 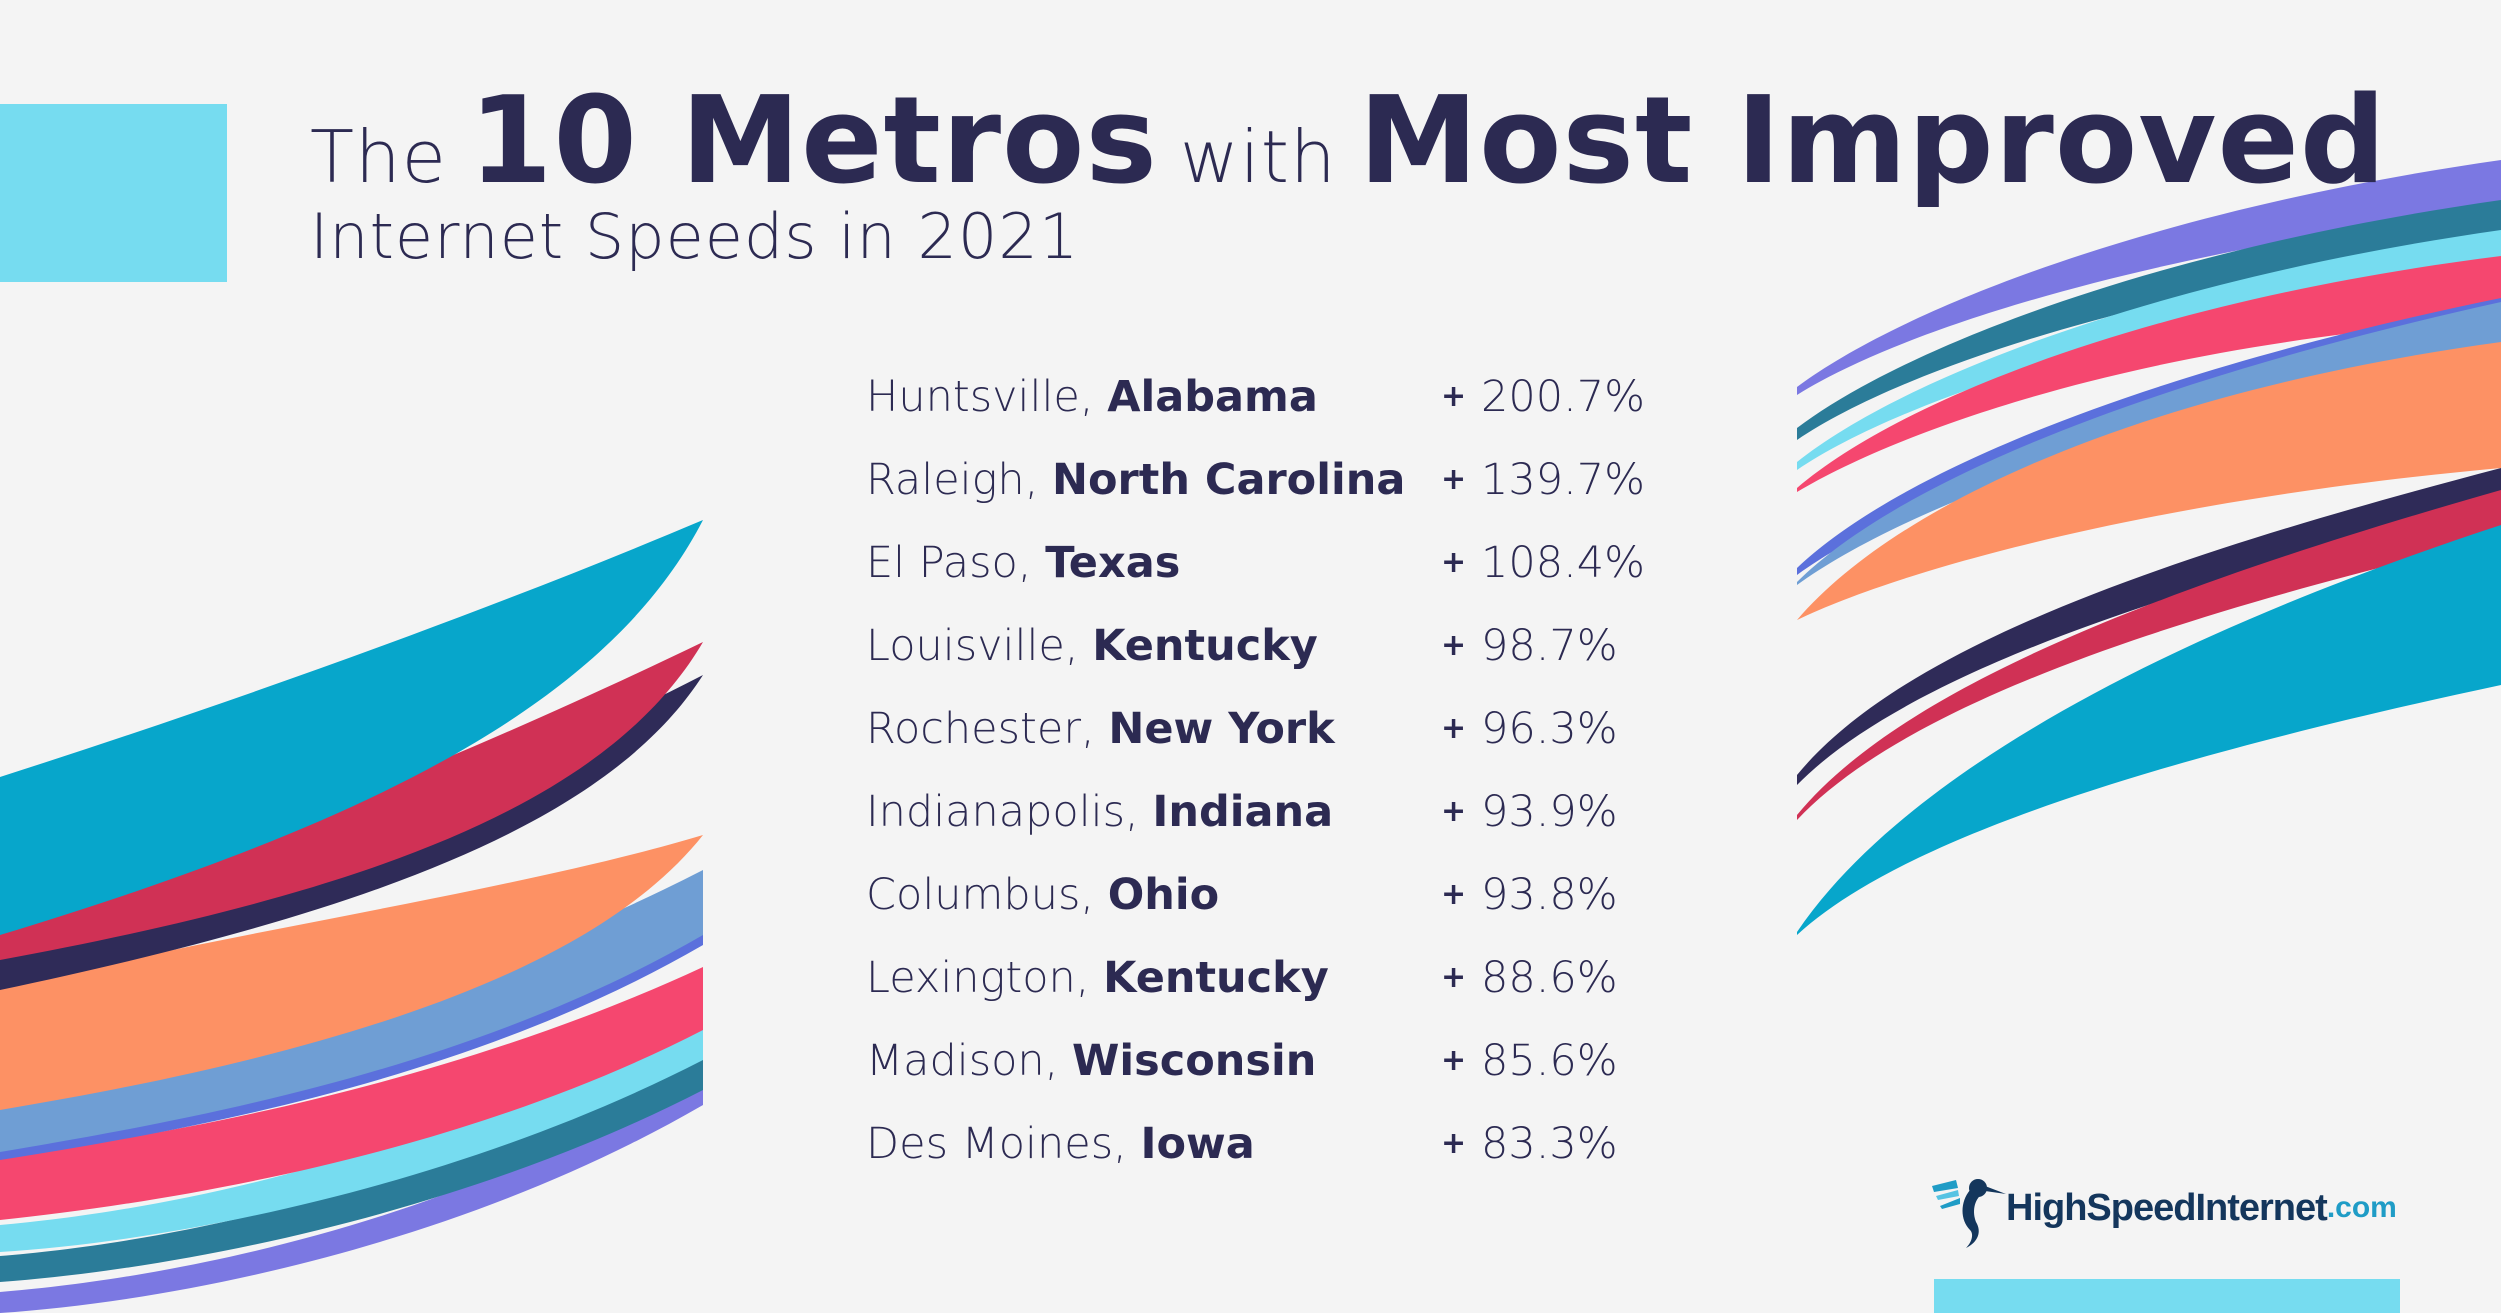 What do you see at coordinates (1229, 479) in the screenshot?
I see `metro-state: North Carolina` at bounding box center [1229, 479].